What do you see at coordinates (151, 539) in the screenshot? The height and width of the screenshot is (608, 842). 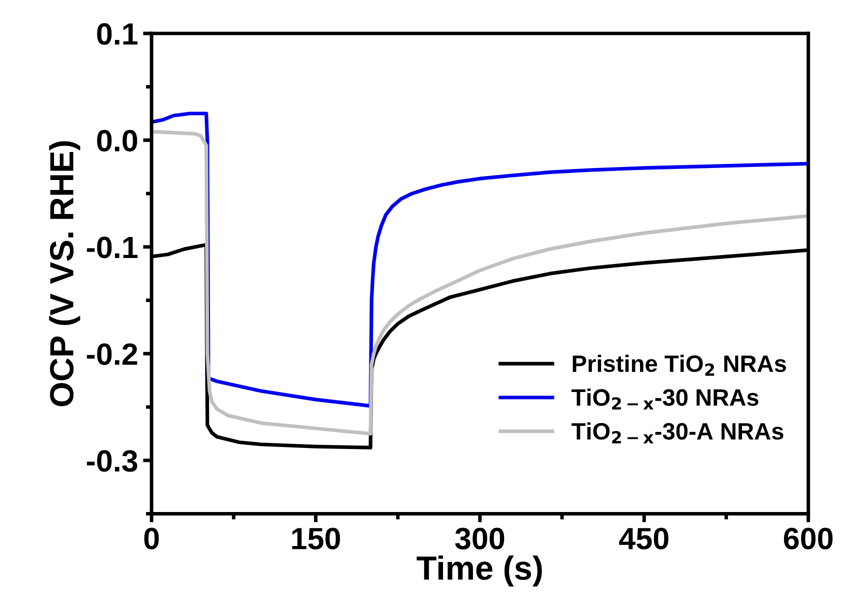 I see `x-tick-label: 0` at bounding box center [151, 539].